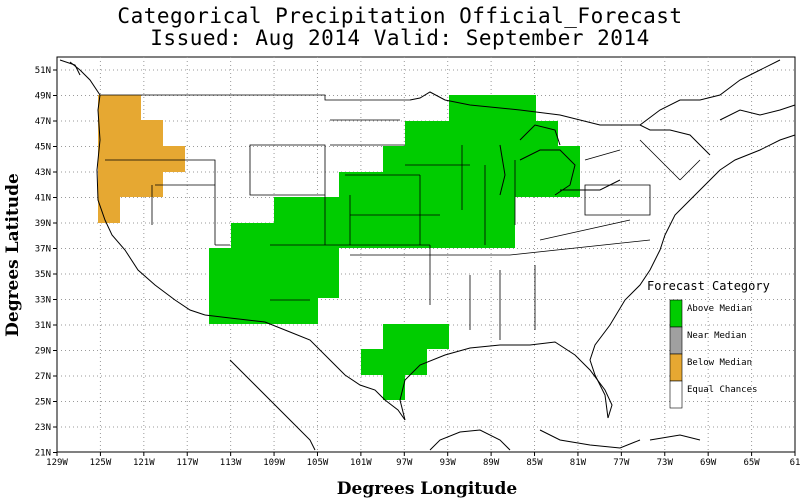  I want to click on y-tick-label: 41N, so click(43, 199).